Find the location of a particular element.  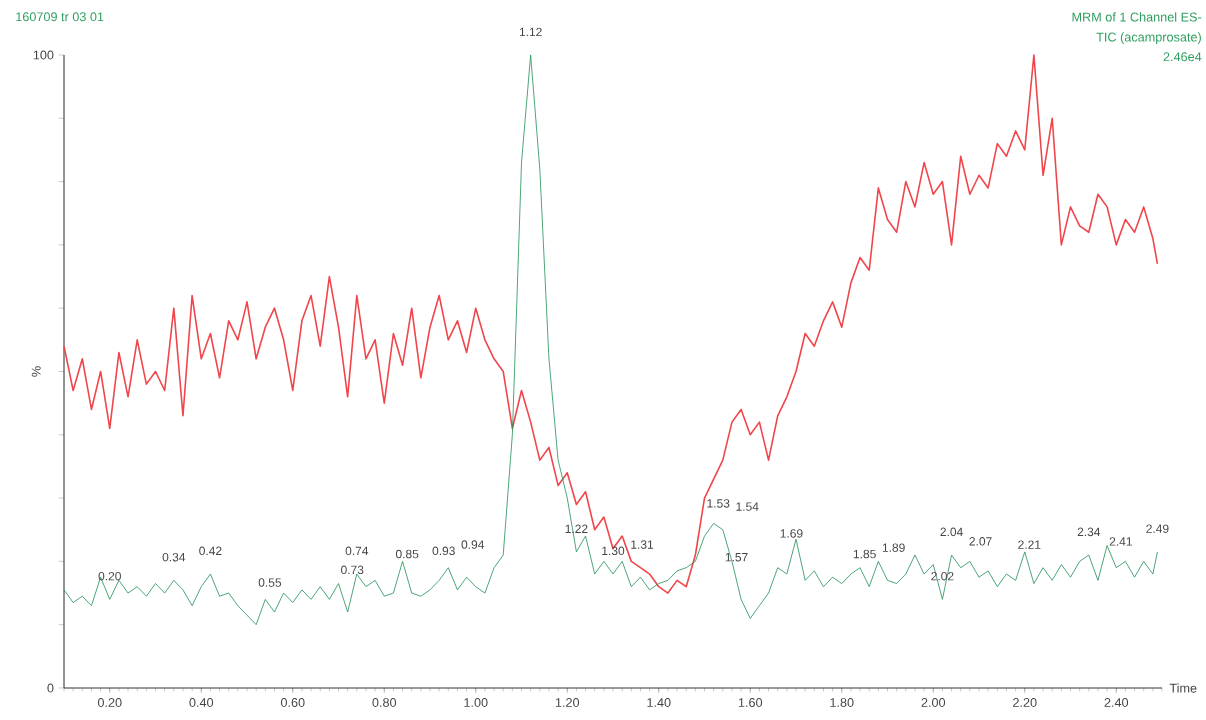

annotation: 2.07 is located at coordinates (980, 541).